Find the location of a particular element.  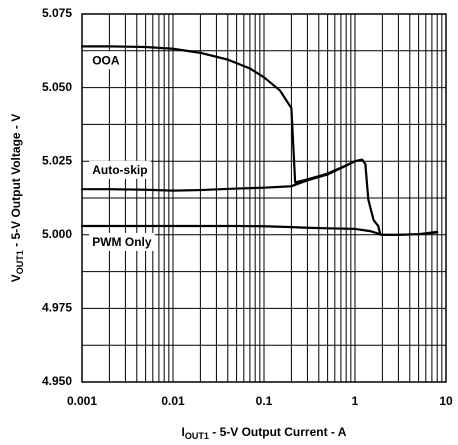

annotation-group: OOA Auto-skip PWM Only is located at coordinates (122, 151).